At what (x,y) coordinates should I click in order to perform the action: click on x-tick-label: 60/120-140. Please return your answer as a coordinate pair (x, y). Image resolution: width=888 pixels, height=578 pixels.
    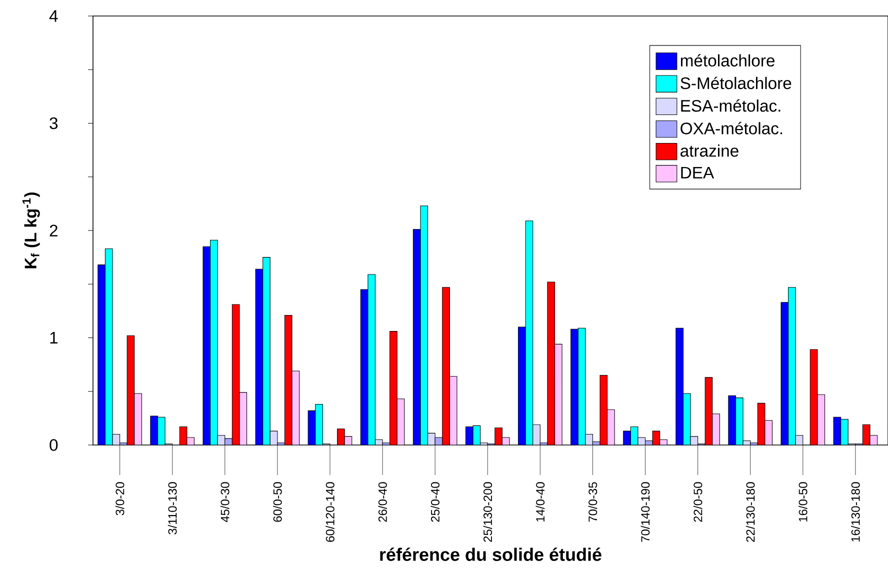
    Looking at the image, I should click on (330, 512).